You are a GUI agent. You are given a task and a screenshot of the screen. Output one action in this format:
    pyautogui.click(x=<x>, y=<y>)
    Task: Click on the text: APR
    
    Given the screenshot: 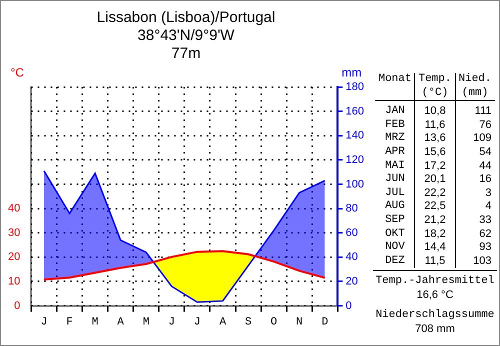 What is the action you would take?
    pyautogui.click(x=395, y=153)
    